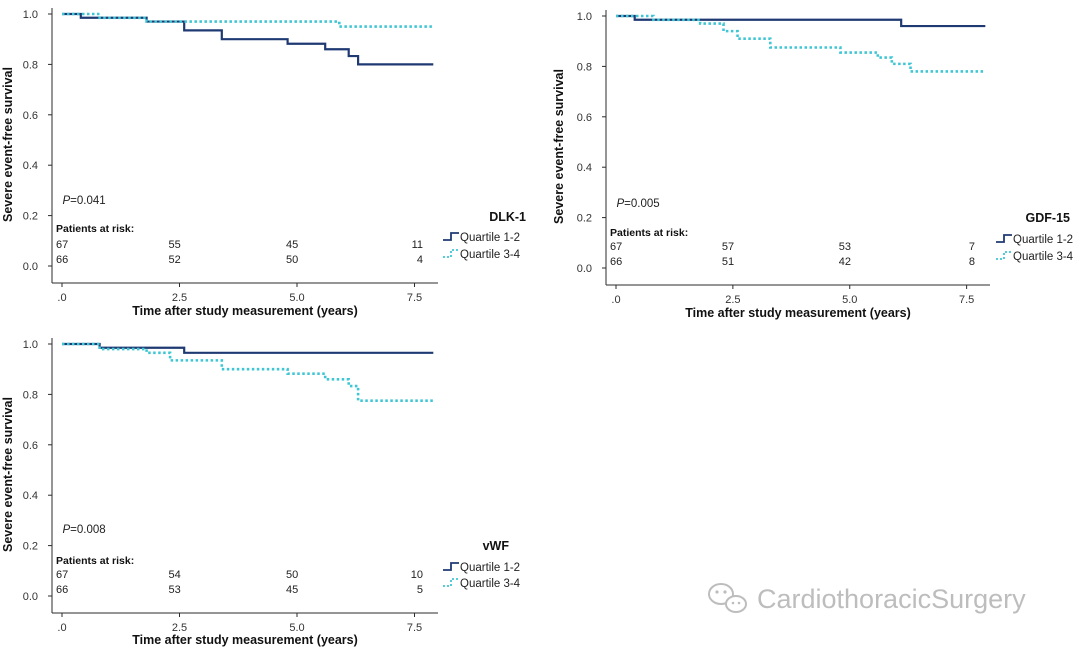 The height and width of the screenshot is (648, 1080). I want to click on risk-count: 4, so click(420, 260).